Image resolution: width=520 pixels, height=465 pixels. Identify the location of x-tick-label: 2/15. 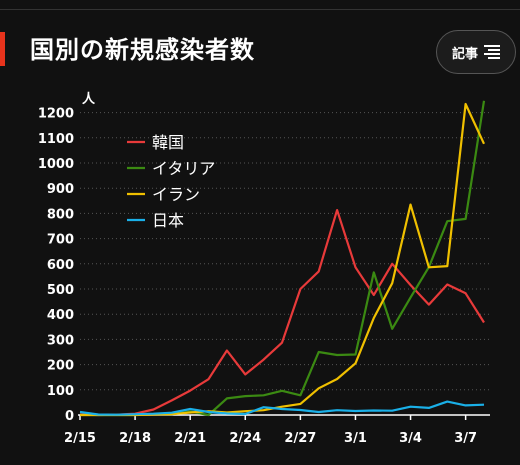
(80, 438).